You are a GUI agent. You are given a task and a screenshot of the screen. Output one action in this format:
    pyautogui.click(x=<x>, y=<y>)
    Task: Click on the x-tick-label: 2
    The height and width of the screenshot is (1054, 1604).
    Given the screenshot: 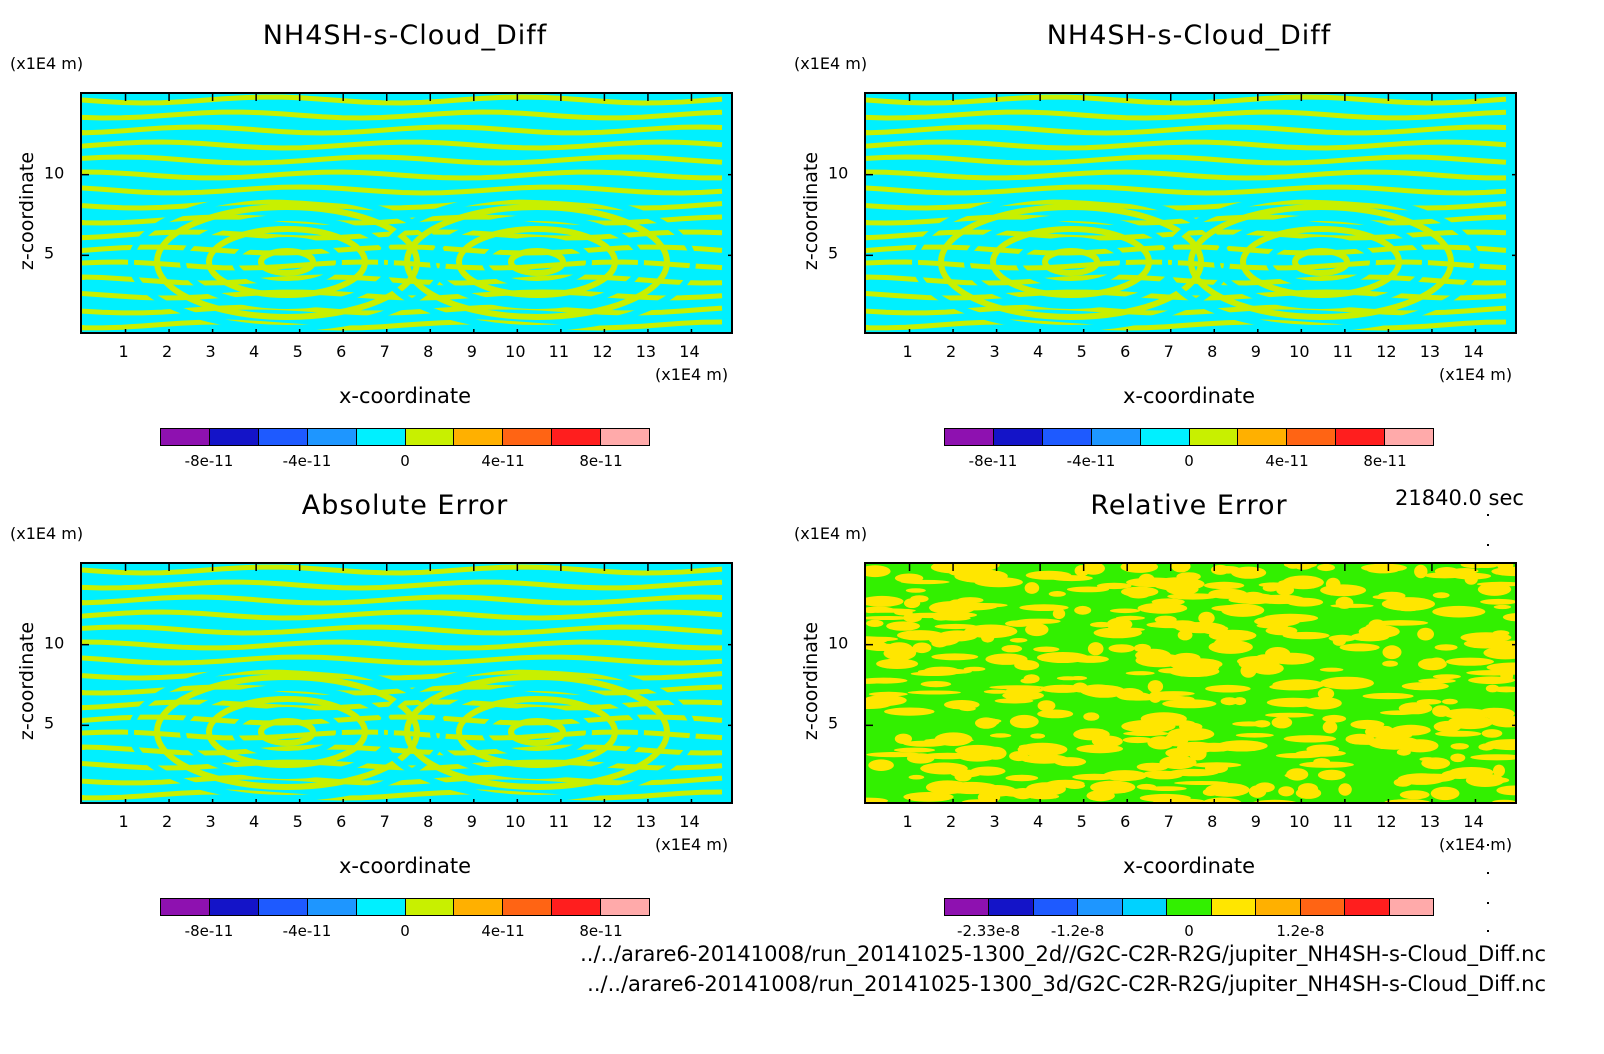 What is the action you would take?
    pyautogui.click(x=167, y=821)
    